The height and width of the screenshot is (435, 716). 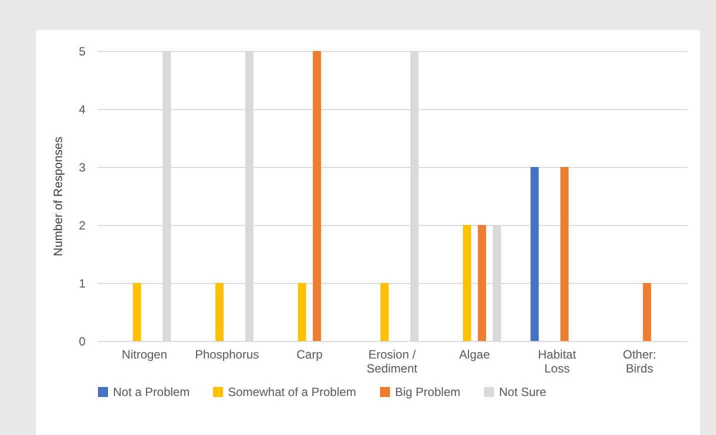 What do you see at coordinates (82, 225) in the screenshot?
I see `y-tick-label: 2` at bounding box center [82, 225].